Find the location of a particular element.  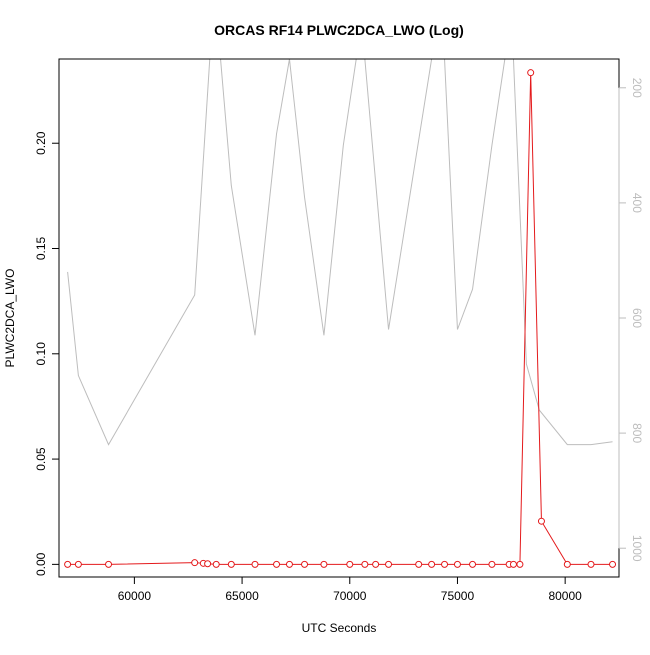

y-tick-label: 0.00 is located at coordinates (41, 564).